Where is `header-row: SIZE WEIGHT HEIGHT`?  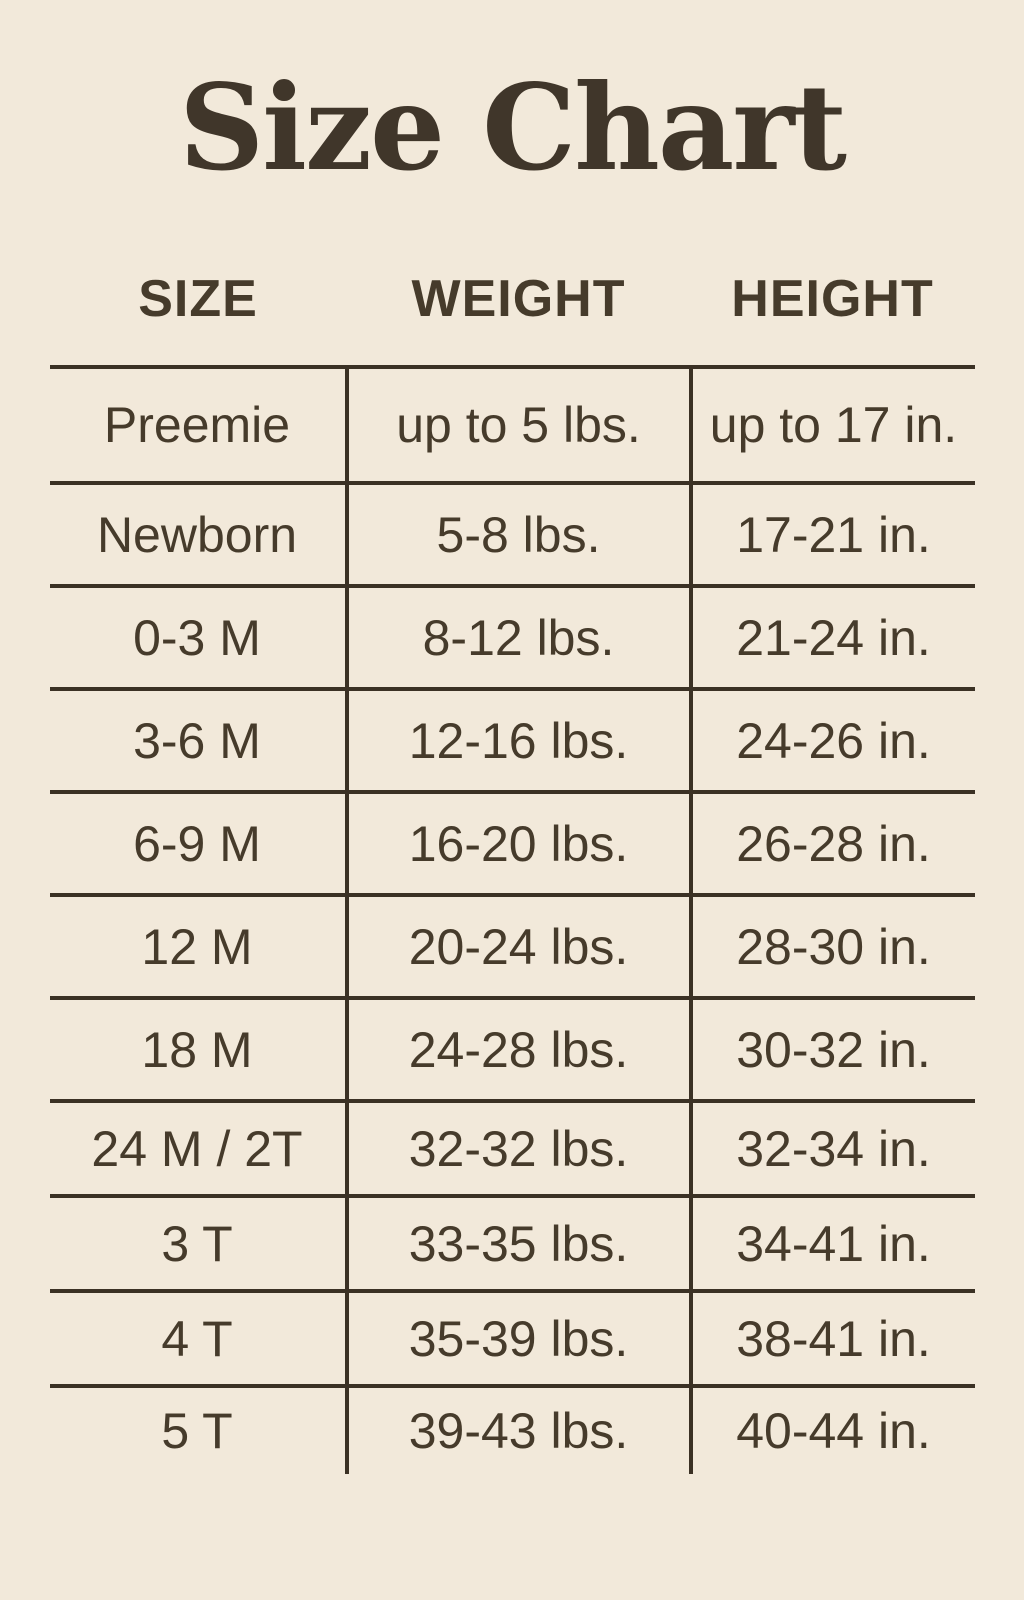
header-row: SIZE WEIGHT HEIGHT is located at coordinates (512, 301).